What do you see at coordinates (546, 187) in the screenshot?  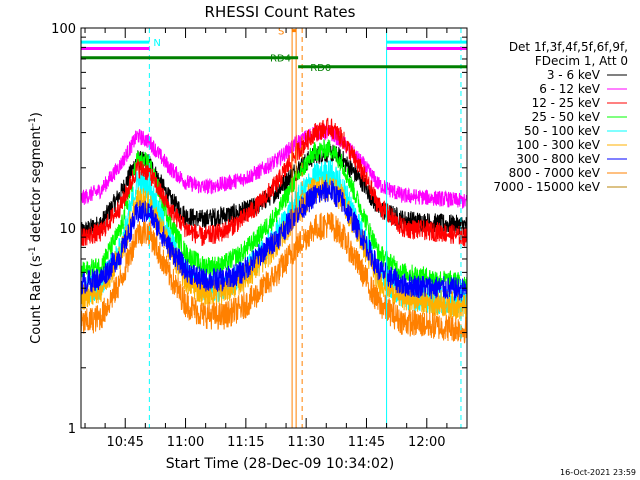 I see `legend-label: 7000 - 15000 keV` at bounding box center [546, 187].